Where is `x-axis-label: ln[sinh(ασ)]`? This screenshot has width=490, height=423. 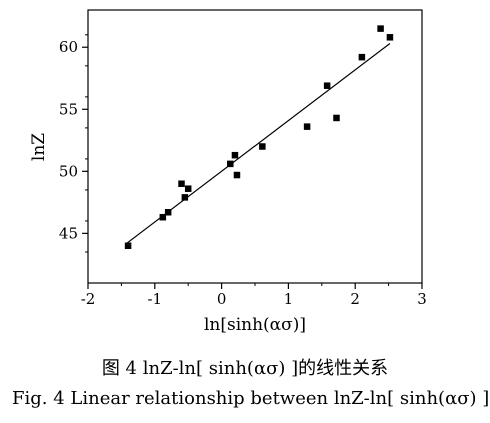
x-axis-label: ln[sinh(ασ)] is located at coordinates (255, 325).